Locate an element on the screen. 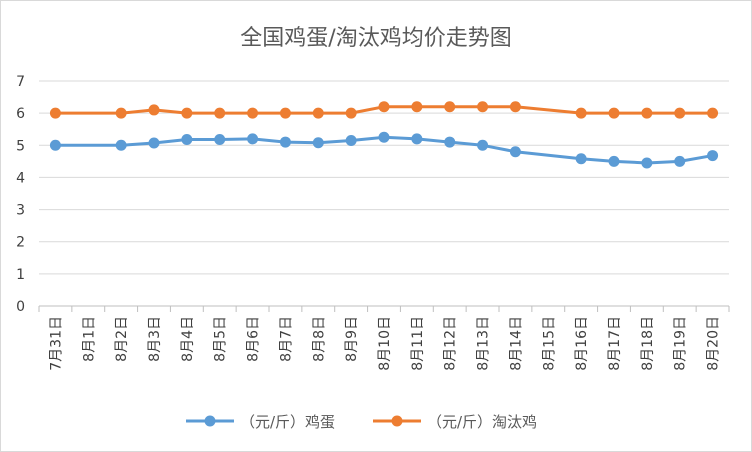  chart-title: 全国鸡蛋/淘汰鸡均价走势图 is located at coordinates (375, 38).